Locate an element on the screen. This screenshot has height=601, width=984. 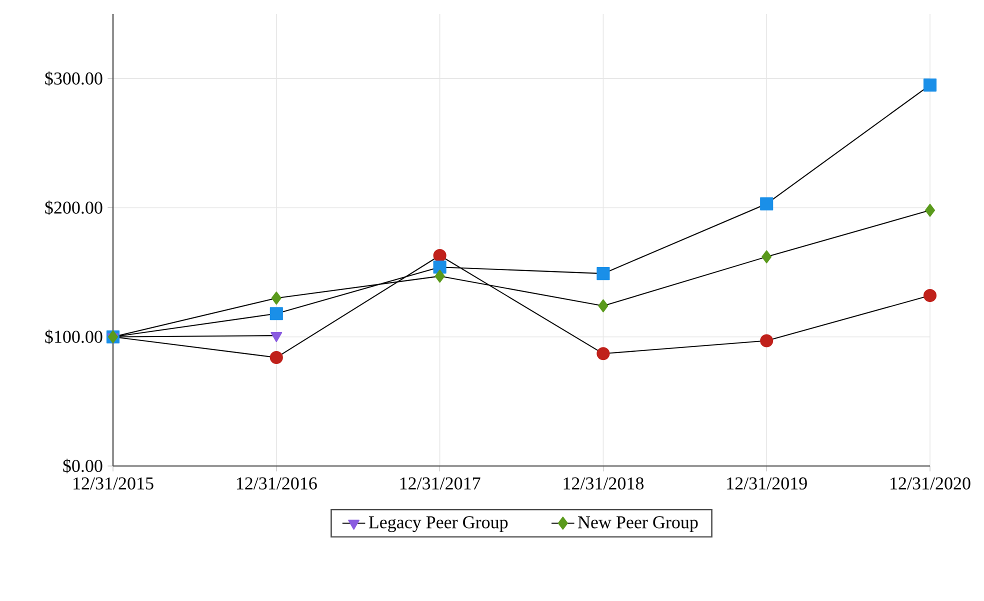
y-tick-label: $0.00 is located at coordinates (82, 466).